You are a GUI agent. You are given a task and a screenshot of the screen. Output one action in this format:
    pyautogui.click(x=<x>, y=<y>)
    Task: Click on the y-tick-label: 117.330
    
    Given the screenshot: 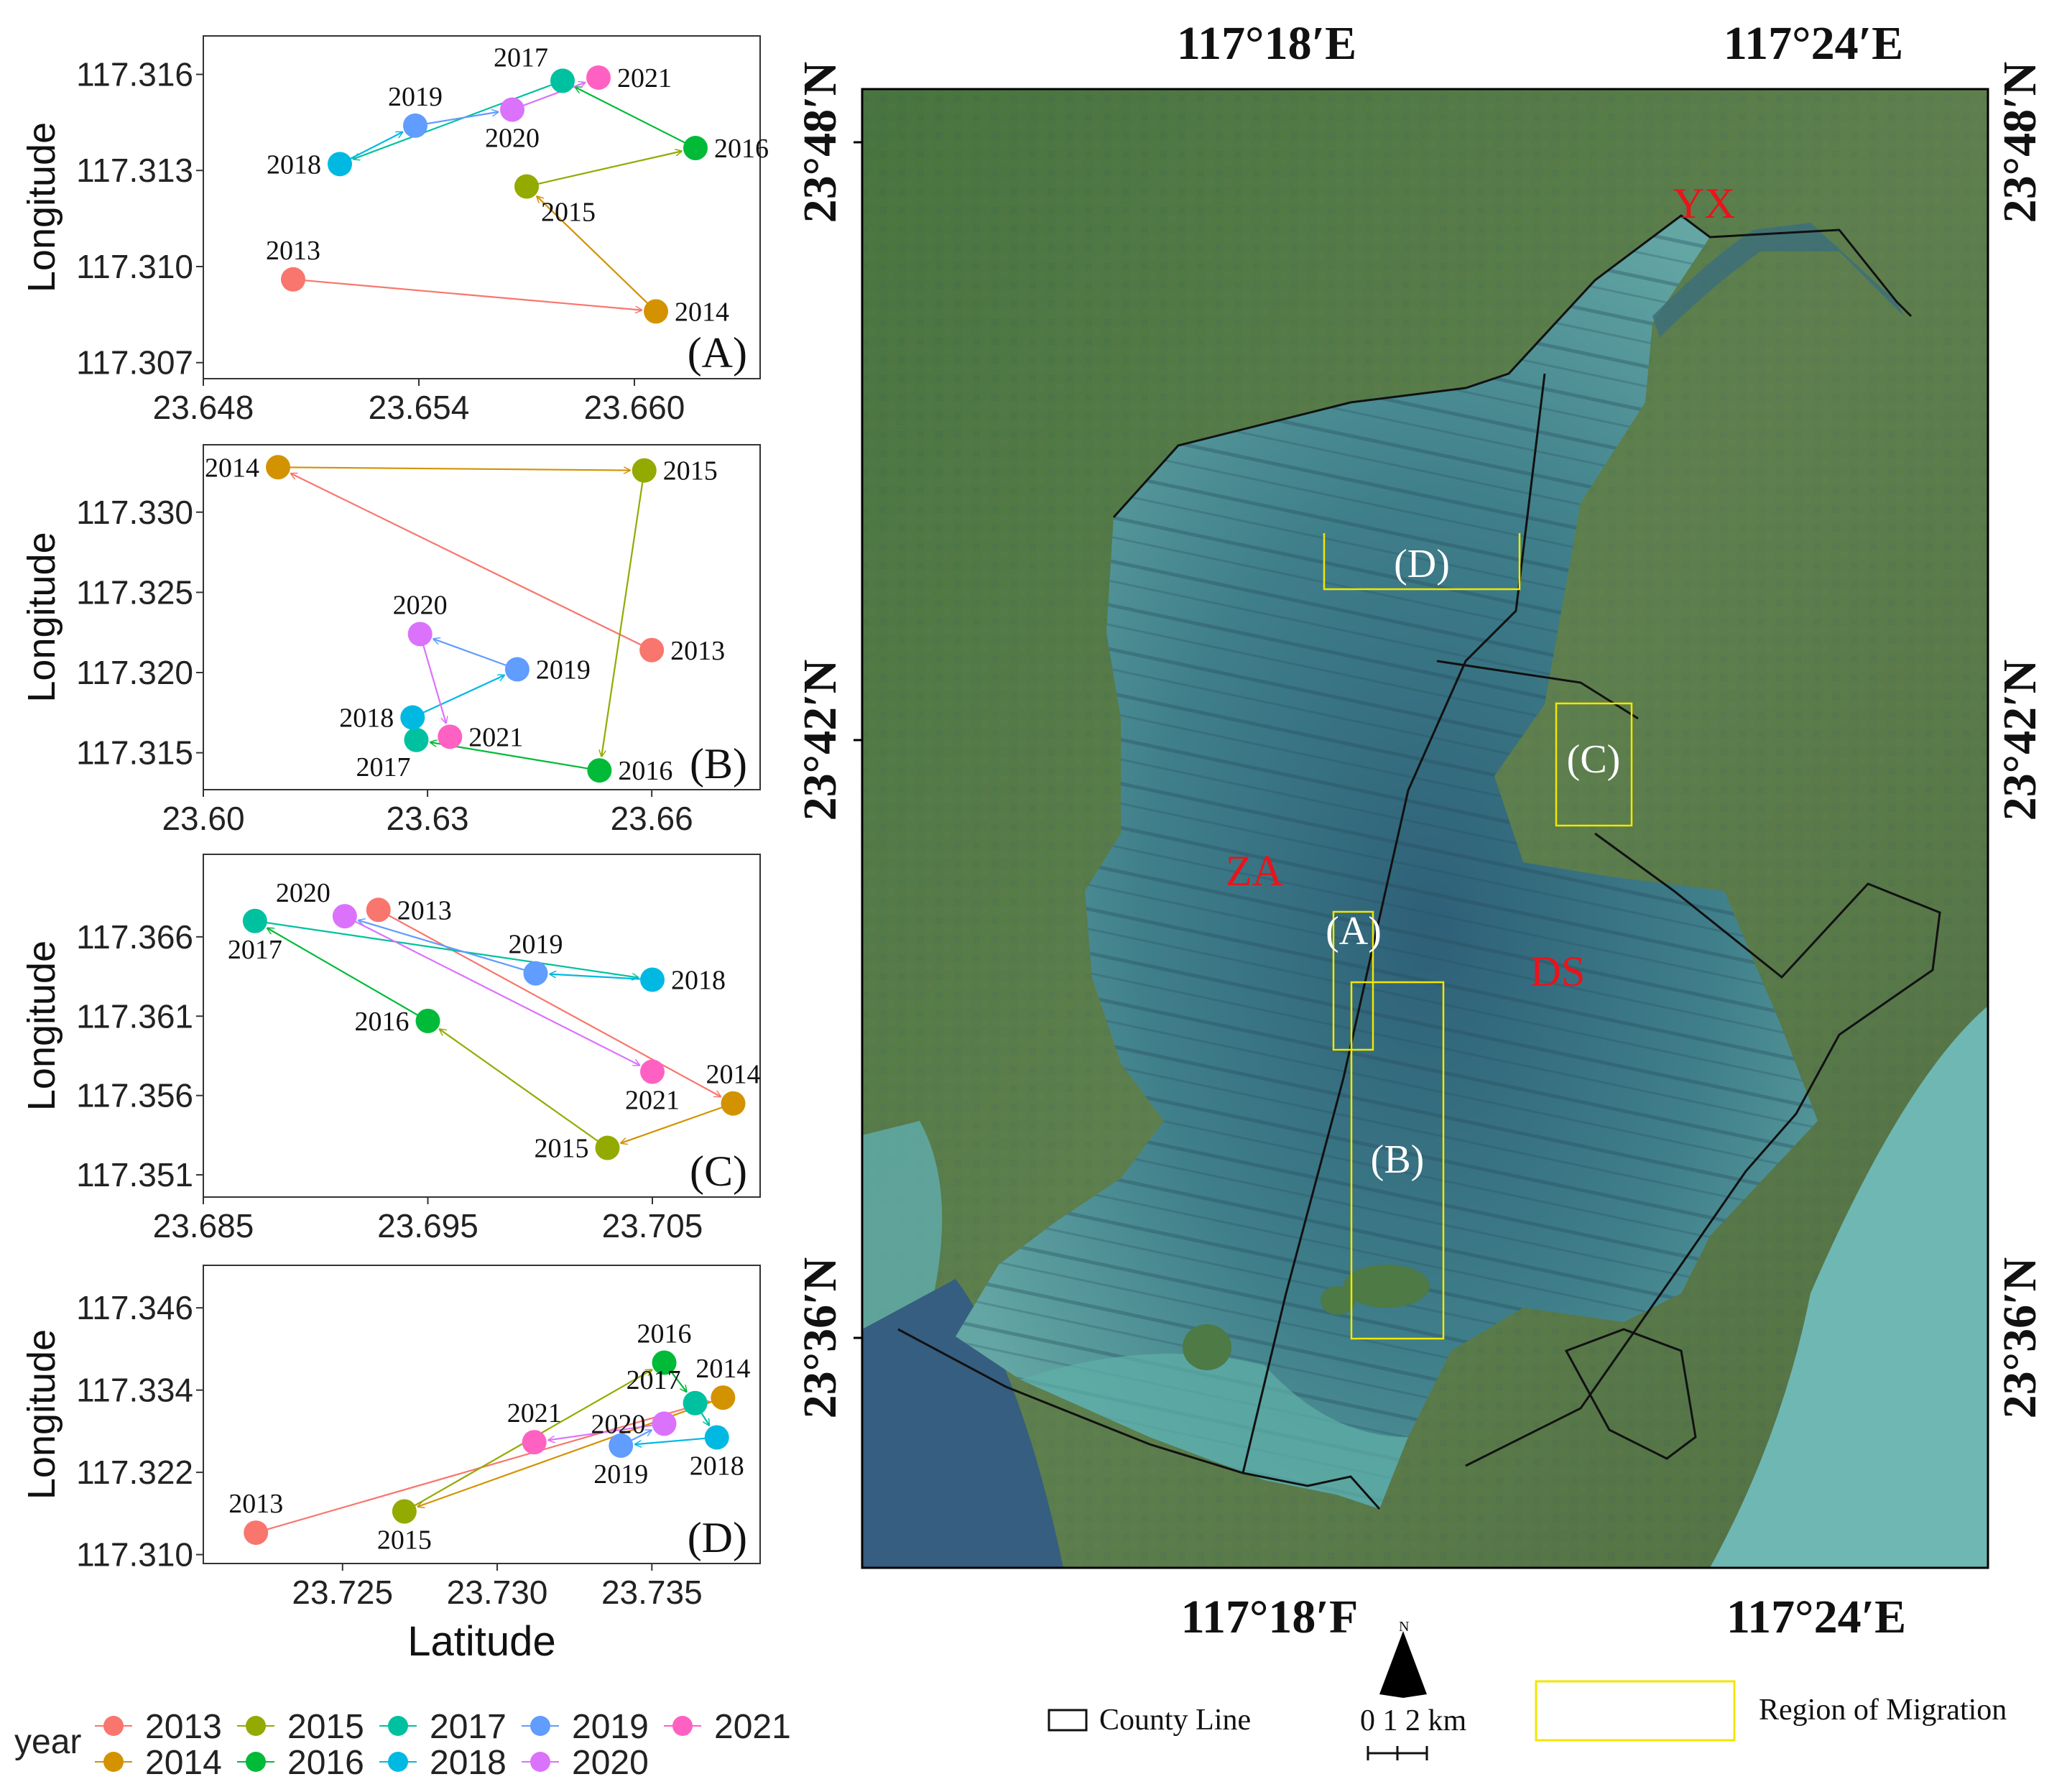 What is the action you would take?
    pyautogui.click(x=134, y=512)
    